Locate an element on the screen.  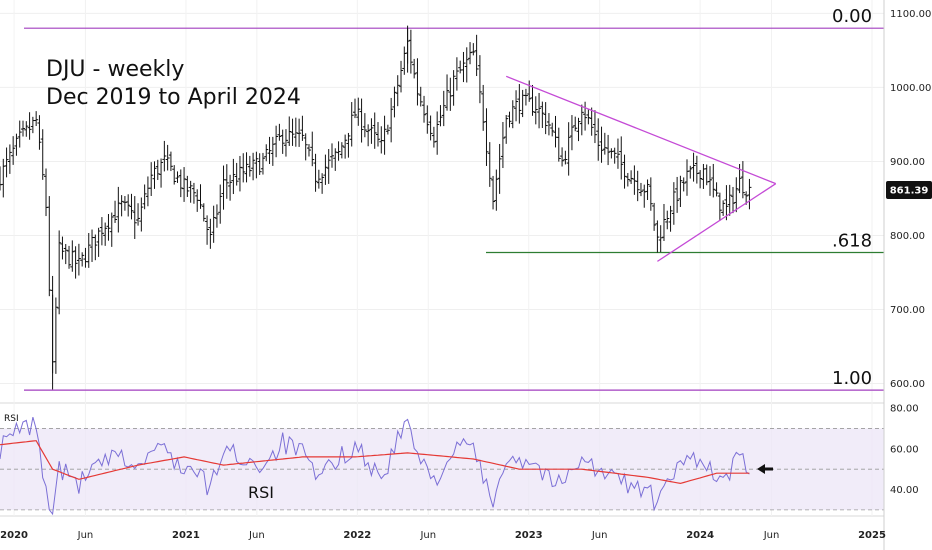
last-price-label: 861.39 is located at coordinates (909, 191).